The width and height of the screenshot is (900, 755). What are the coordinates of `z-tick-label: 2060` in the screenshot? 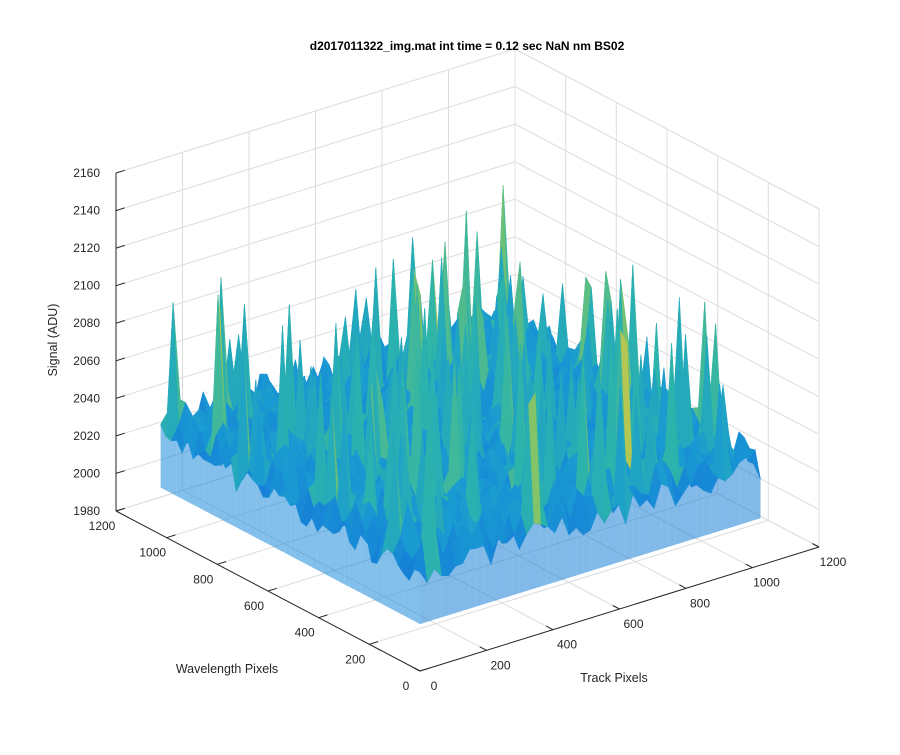 It's located at (86, 361).